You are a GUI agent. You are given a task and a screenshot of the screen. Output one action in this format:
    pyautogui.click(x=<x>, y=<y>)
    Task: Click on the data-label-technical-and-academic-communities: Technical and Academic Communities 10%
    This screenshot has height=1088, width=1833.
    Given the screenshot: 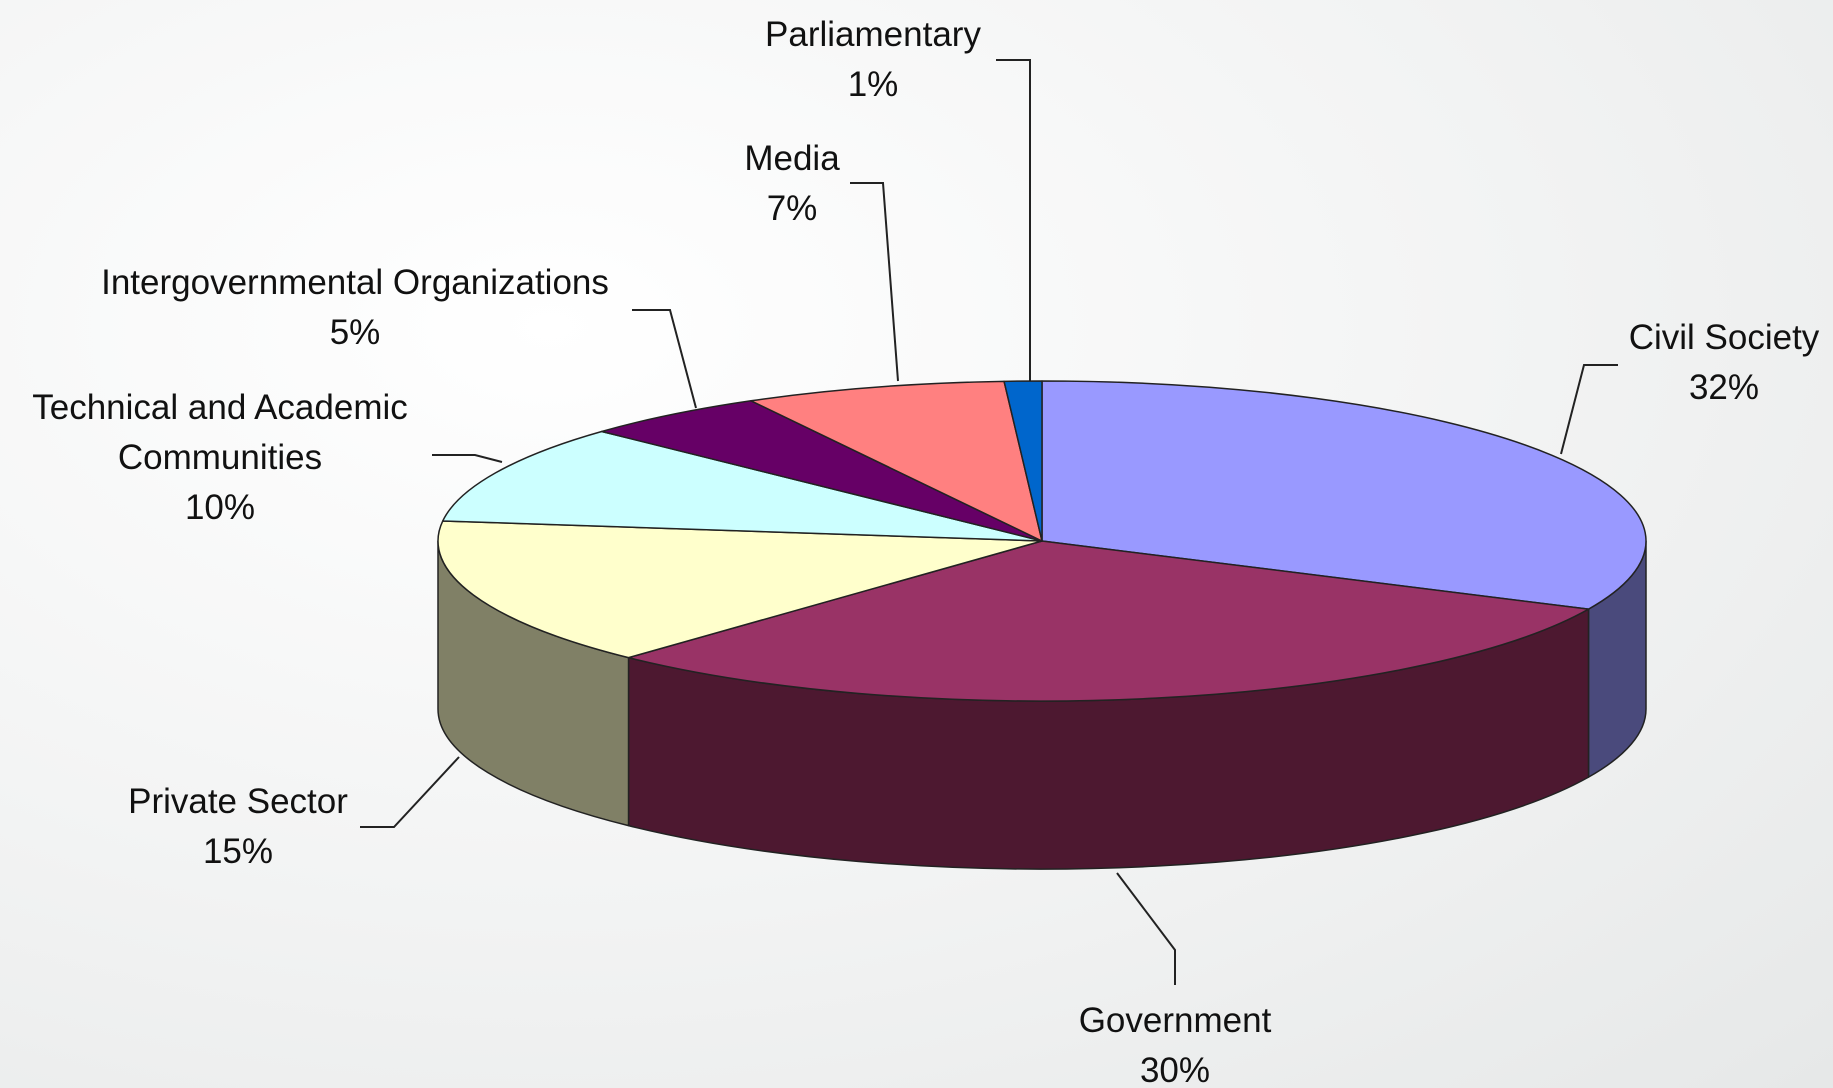 What is the action you would take?
    pyautogui.click(x=220, y=457)
    